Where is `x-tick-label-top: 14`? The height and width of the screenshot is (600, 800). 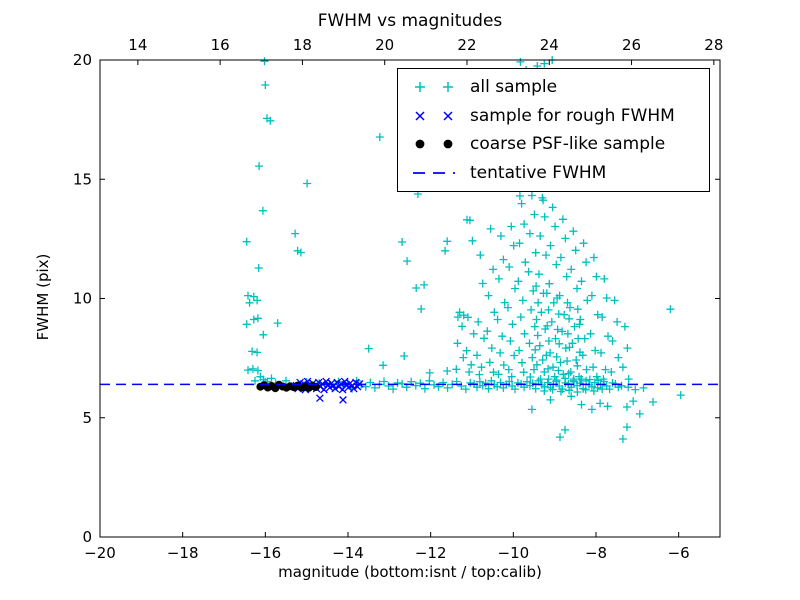 x-tick-label-top: 14 is located at coordinates (137, 45).